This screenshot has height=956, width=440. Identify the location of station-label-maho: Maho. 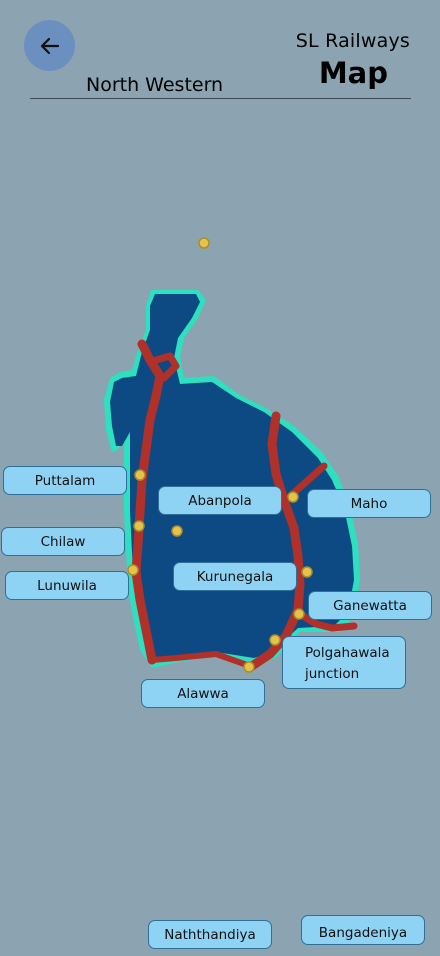
(369, 503).